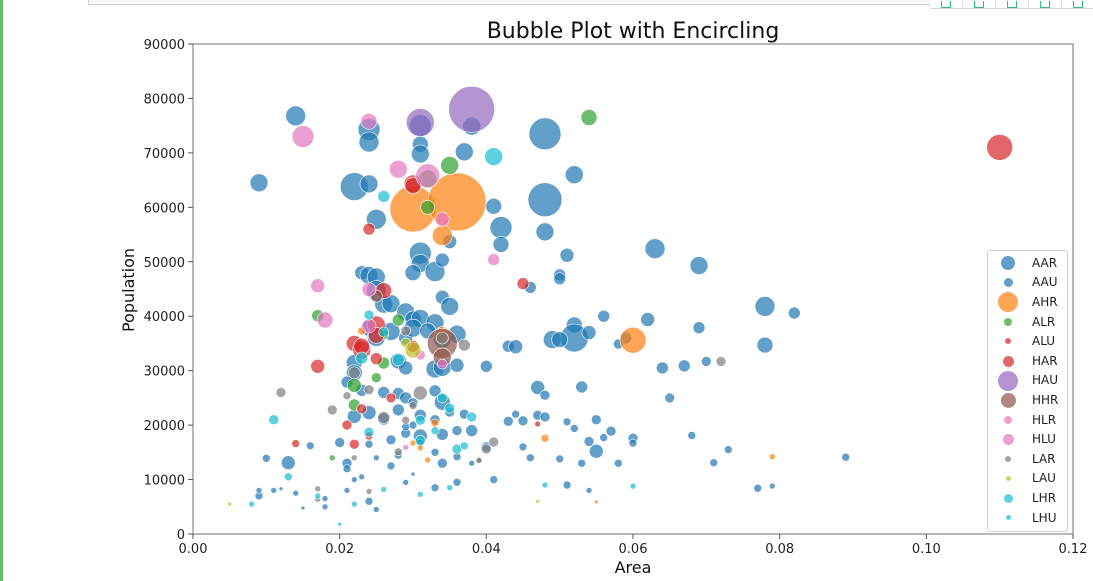 The height and width of the screenshot is (581, 1093). I want to click on legend-item-aau: AAU, so click(1027, 283).